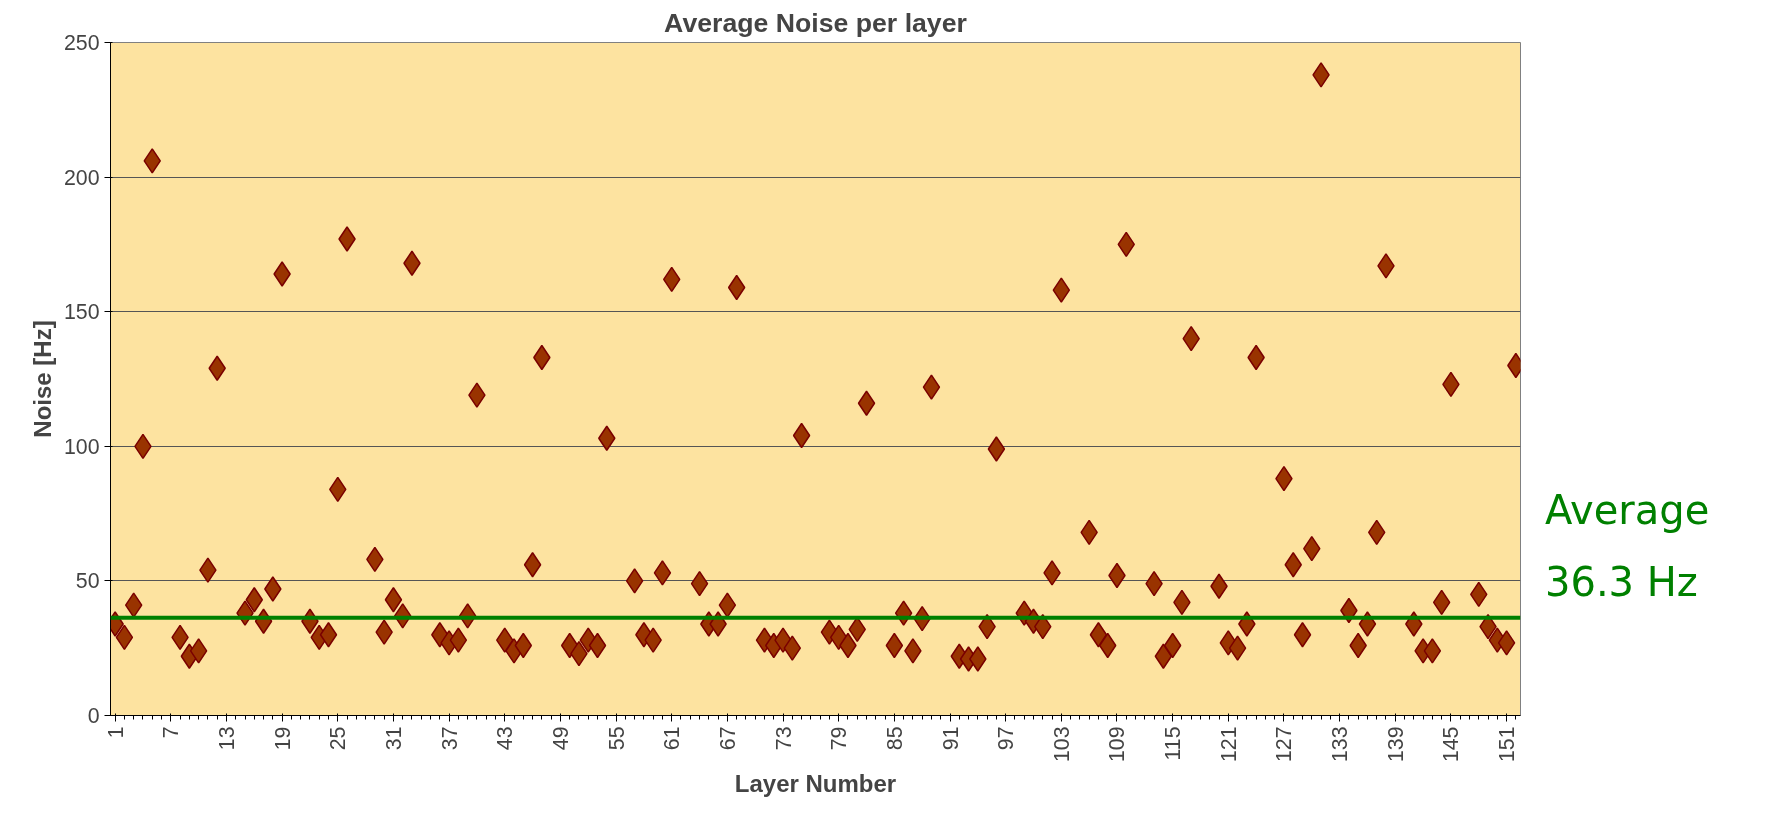  Describe the element at coordinates (727, 738) in the screenshot. I see `x-tick-label: 67` at that location.